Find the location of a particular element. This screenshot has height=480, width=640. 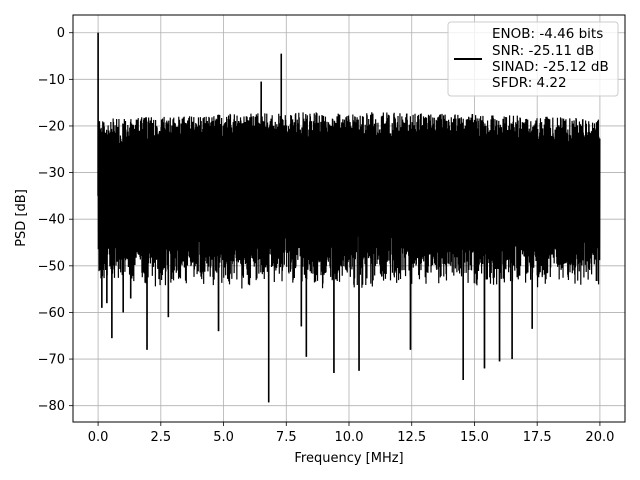

y-tick-label: 0 is located at coordinates (61, 33).